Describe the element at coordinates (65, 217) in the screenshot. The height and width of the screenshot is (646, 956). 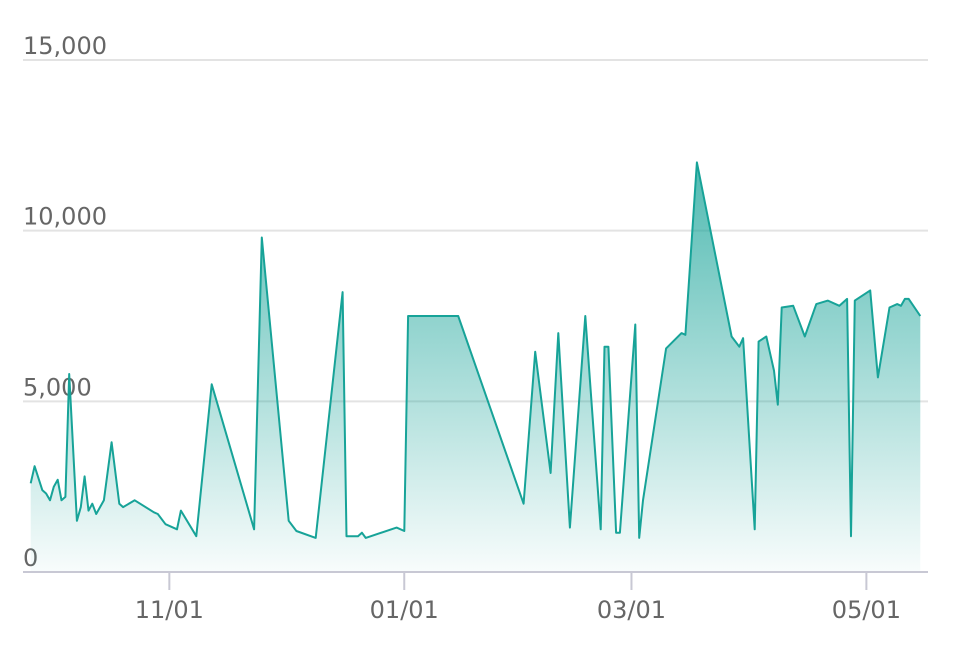
I see `y-tick-label: 10,000` at that location.